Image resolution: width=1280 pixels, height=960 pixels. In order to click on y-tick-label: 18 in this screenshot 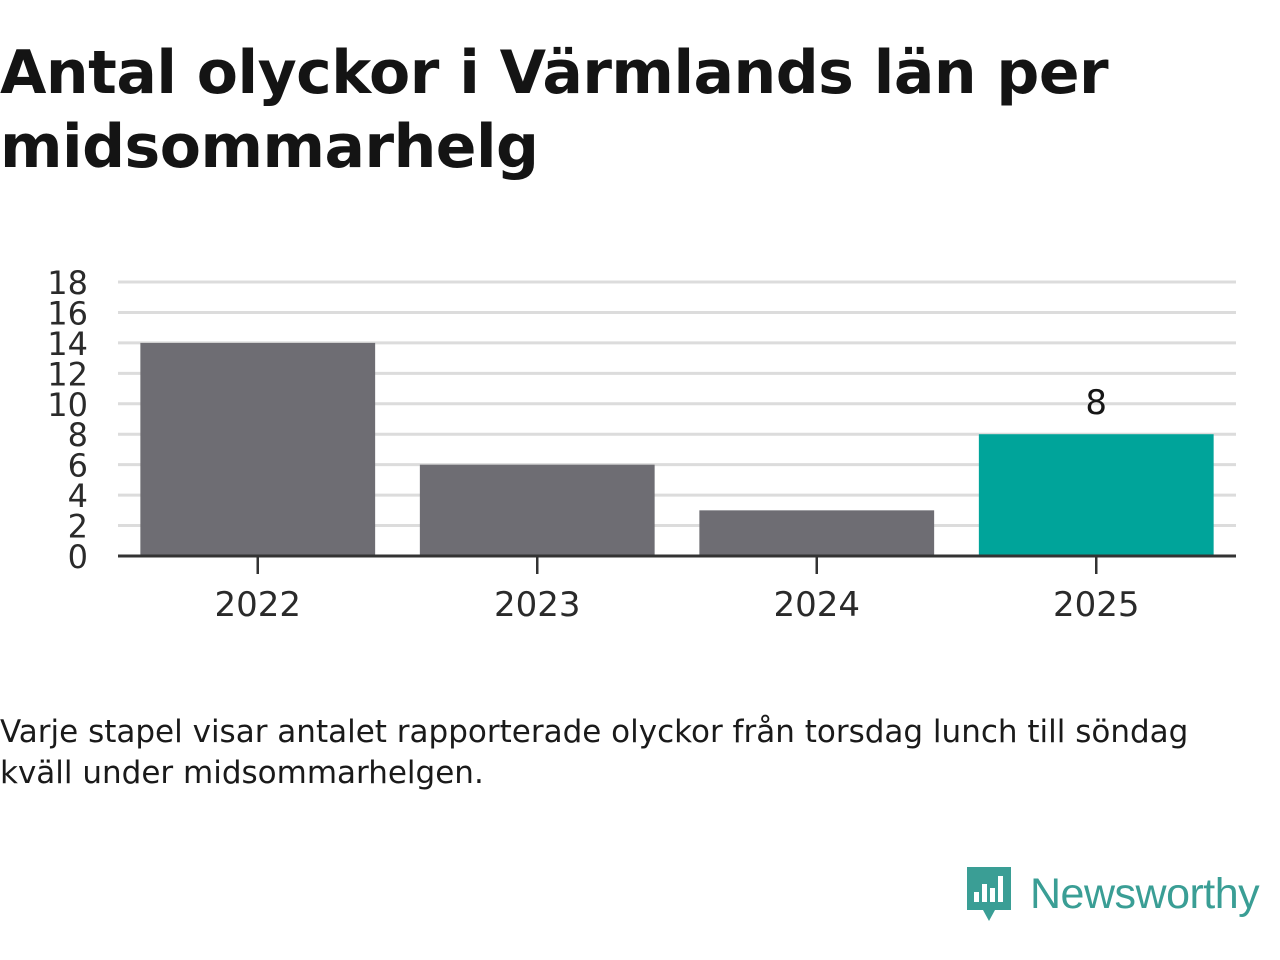, I will do `click(67, 283)`.